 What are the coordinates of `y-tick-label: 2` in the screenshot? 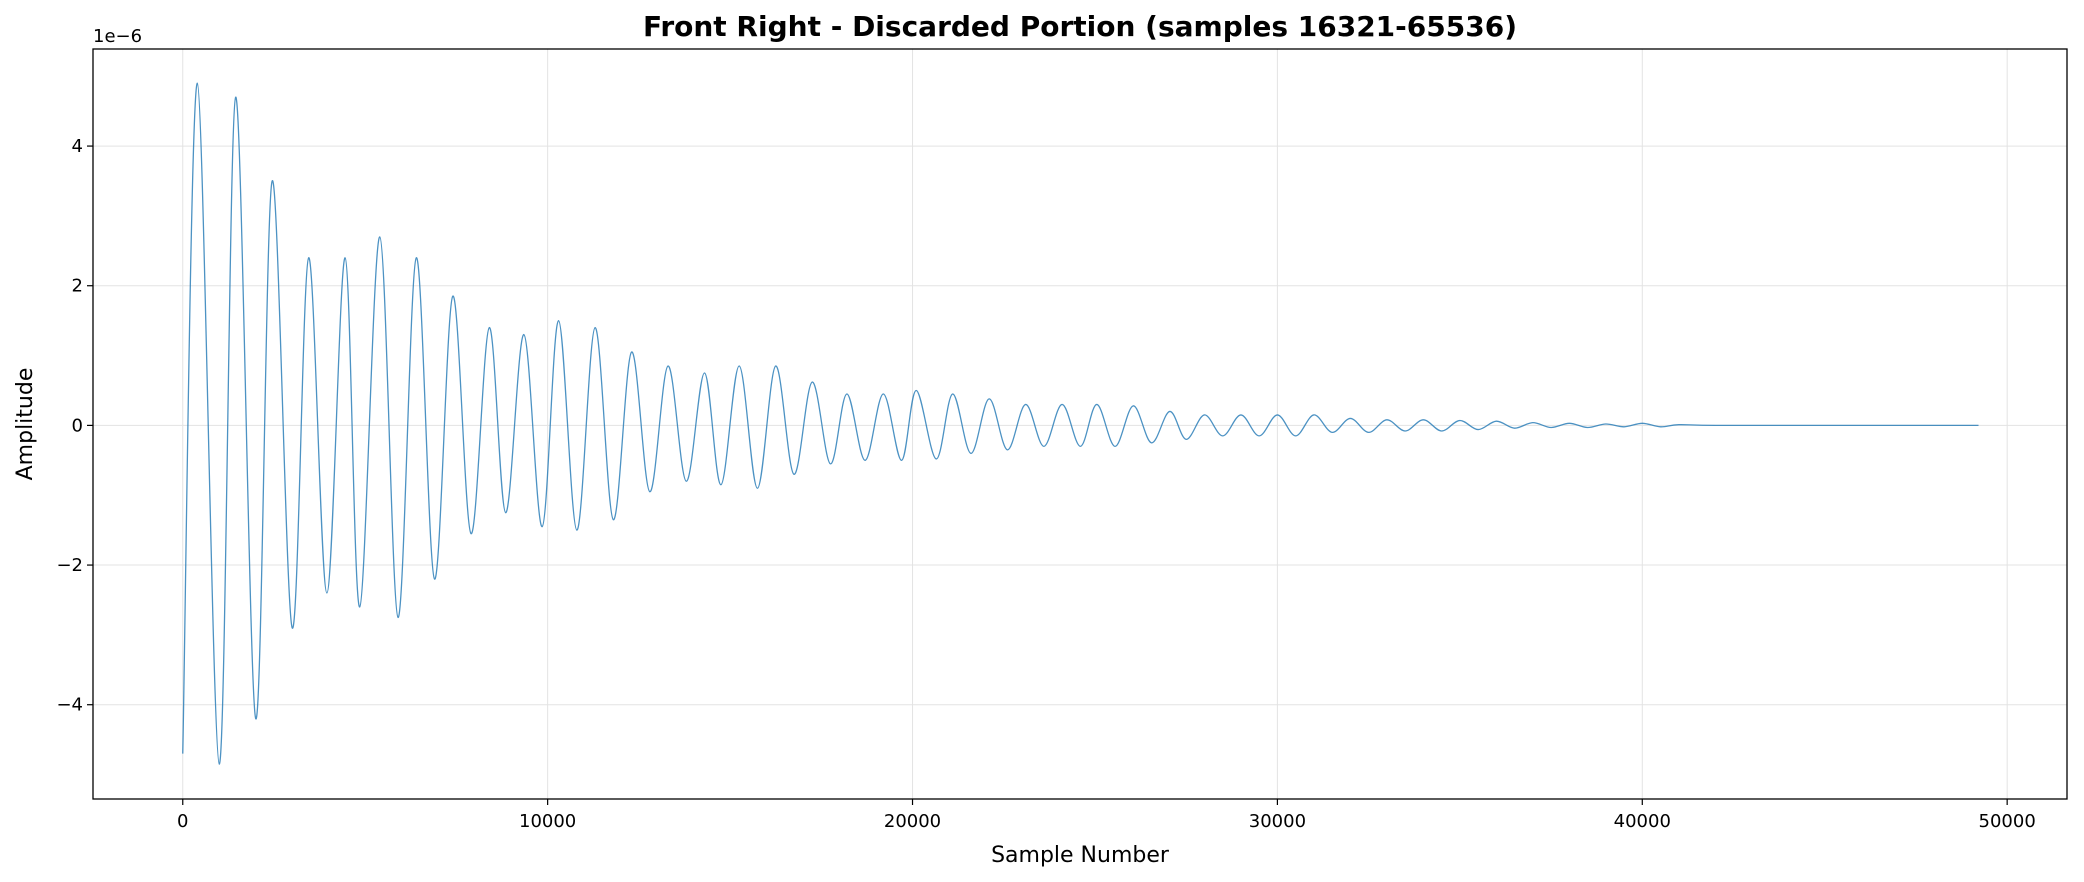 It's located at (77, 286).